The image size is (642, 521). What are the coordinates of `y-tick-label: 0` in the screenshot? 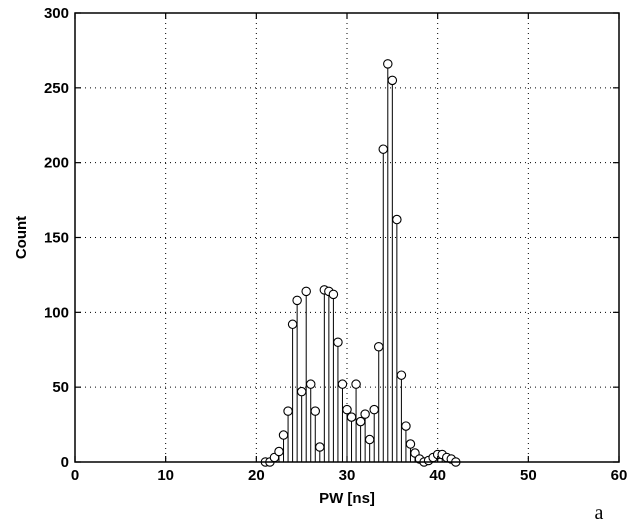 It's located at (65, 462).